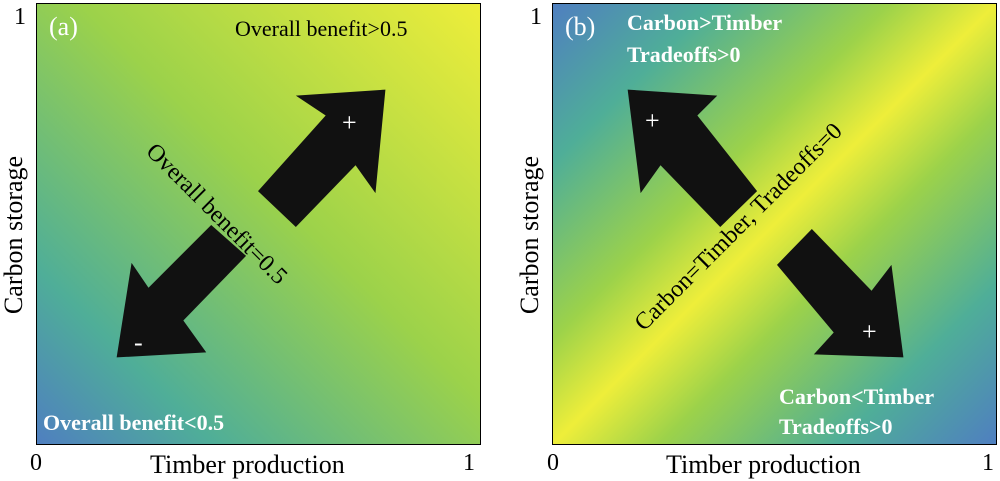  Describe the element at coordinates (349, 122) in the screenshot. I see `plus-sign-a: +` at that location.